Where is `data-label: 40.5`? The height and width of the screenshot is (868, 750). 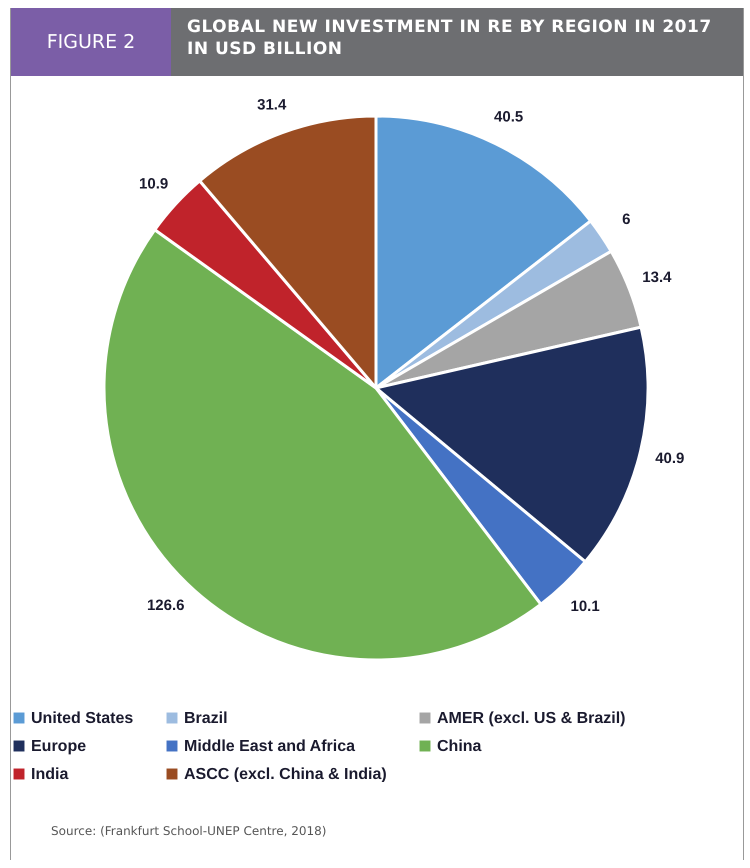 data-label: 40.5 is located at coordinates (509, 117).